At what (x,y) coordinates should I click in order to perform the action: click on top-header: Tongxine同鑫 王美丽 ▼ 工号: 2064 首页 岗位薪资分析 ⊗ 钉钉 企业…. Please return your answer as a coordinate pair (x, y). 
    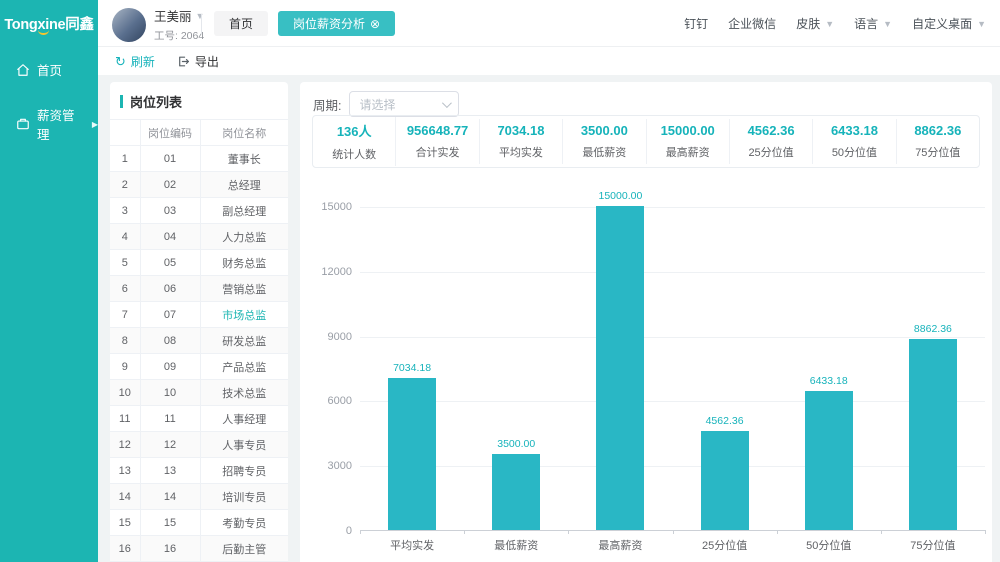
    Looking at the image, I should click on (500, 23).